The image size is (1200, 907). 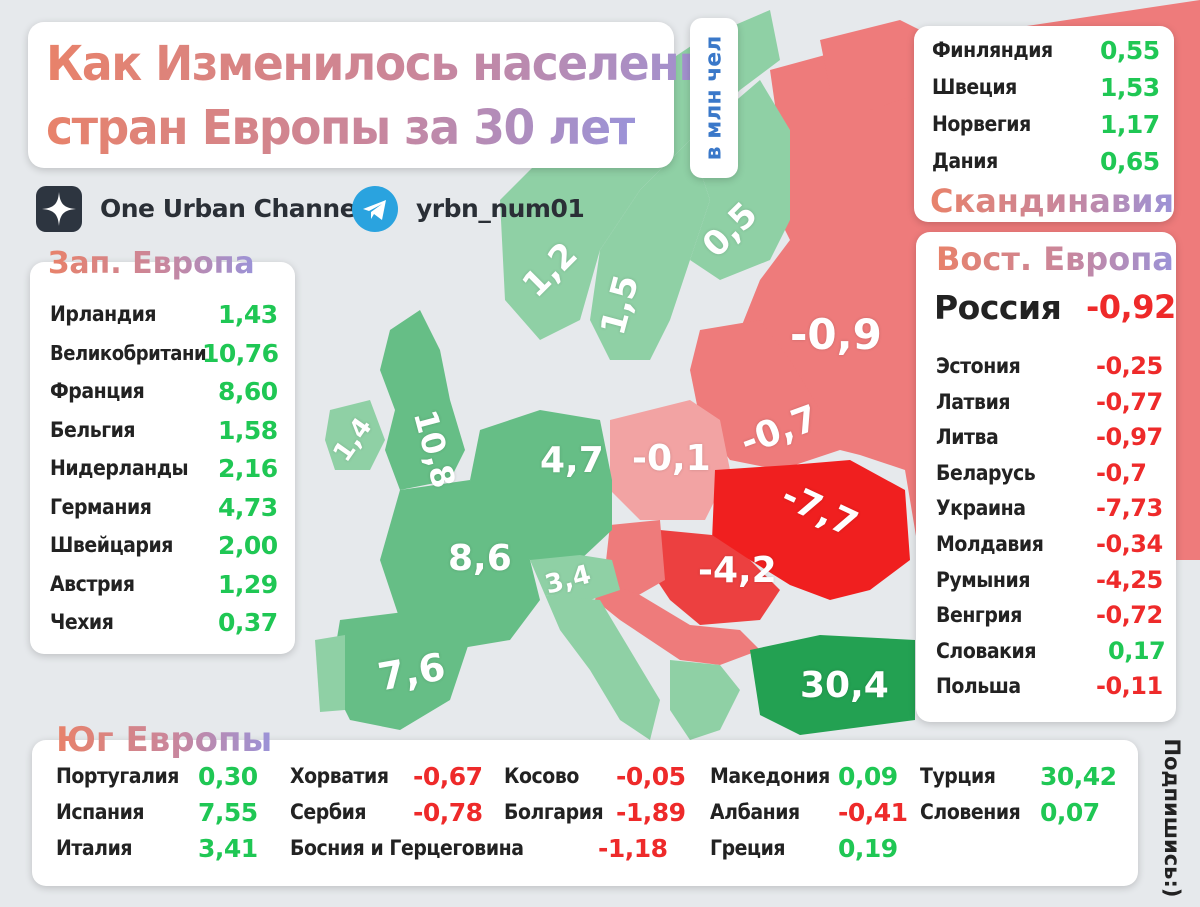 What do you see at coordinates (1129, 437) in the screenshot?
I see `country-change-value: -0,97` at bounding box center [1129, 437].